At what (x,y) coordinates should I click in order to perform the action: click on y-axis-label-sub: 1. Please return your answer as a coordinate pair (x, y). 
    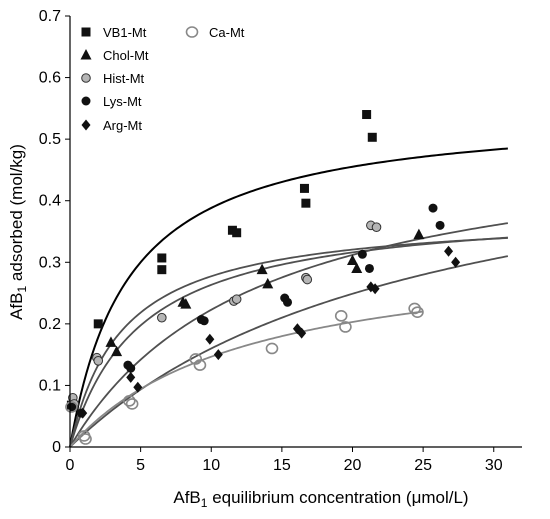
    Looking at the image, I should click on (22, 289).